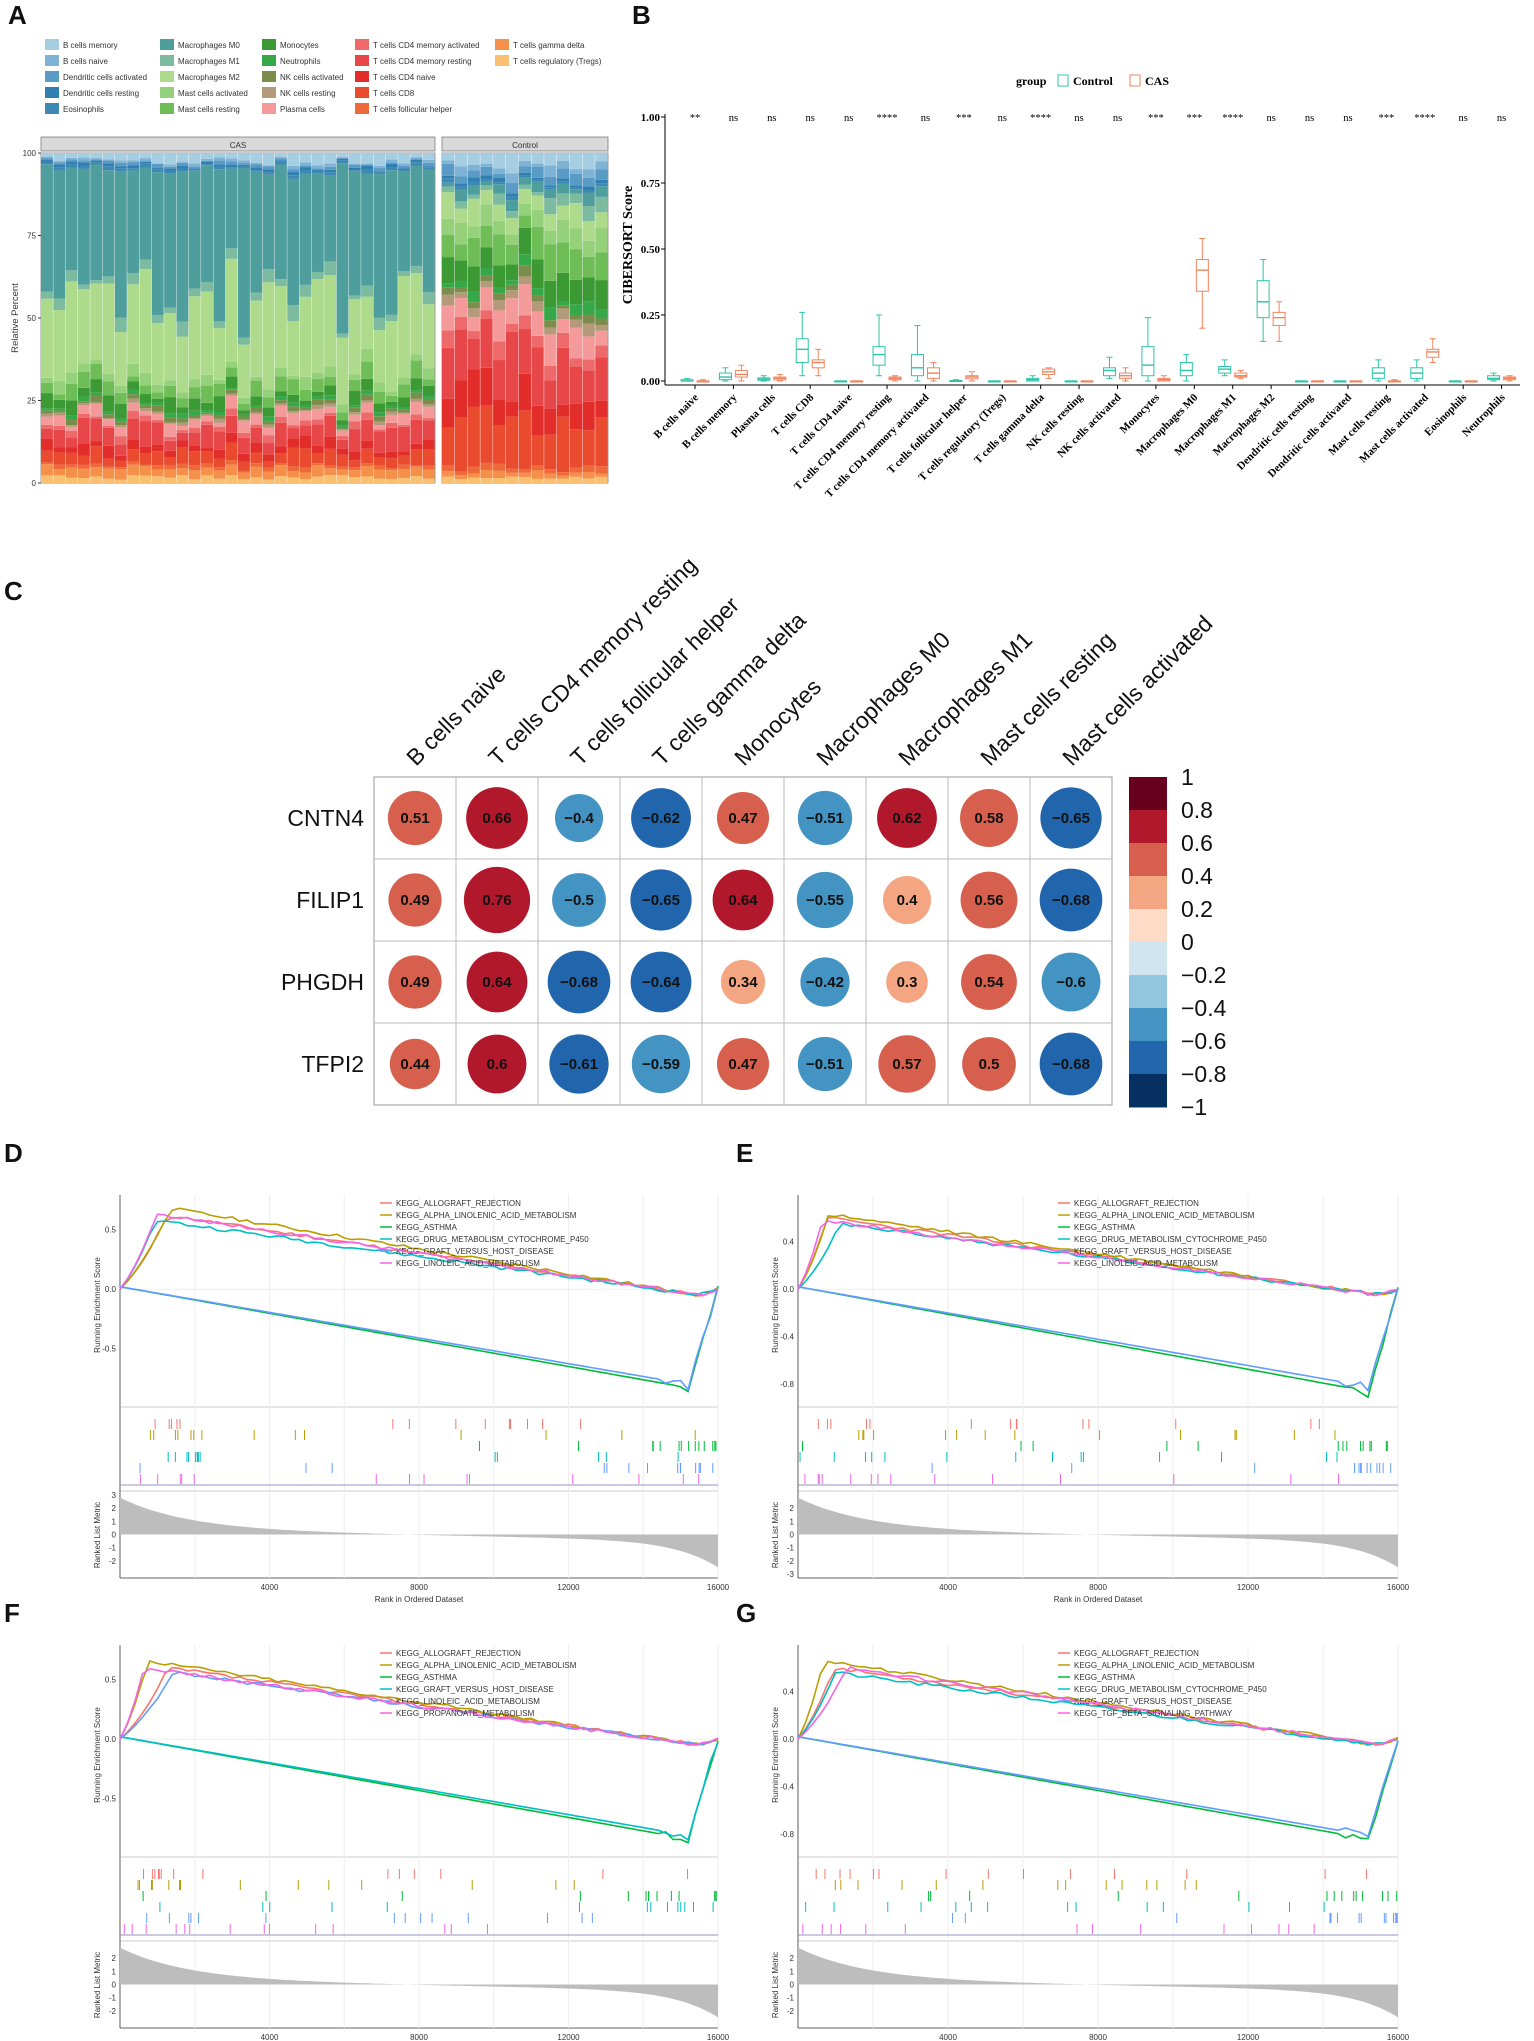 This screenshot has width=1534, height=2041. I want to click on metric-tick-label: -2, so click(113, 2011).